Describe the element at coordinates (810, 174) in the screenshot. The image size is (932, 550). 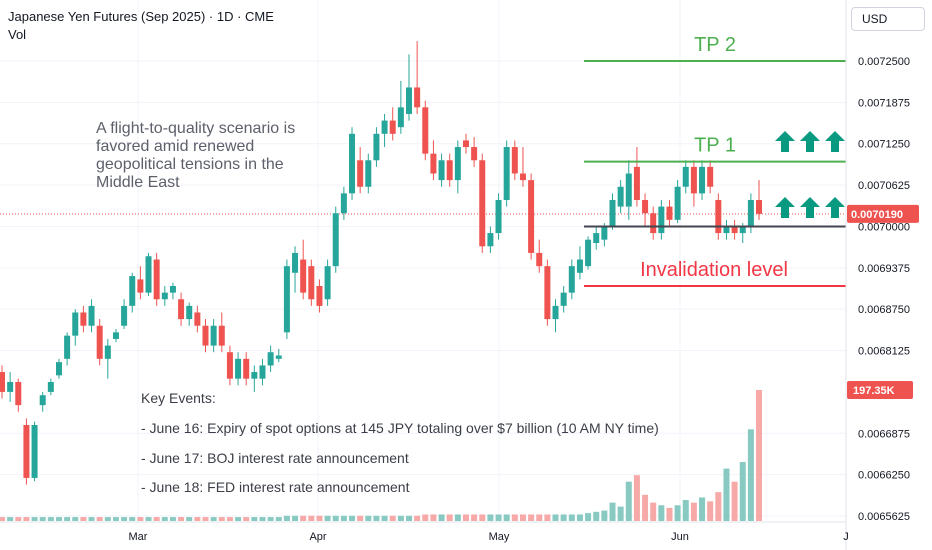
I see `target-arrows` at that location.